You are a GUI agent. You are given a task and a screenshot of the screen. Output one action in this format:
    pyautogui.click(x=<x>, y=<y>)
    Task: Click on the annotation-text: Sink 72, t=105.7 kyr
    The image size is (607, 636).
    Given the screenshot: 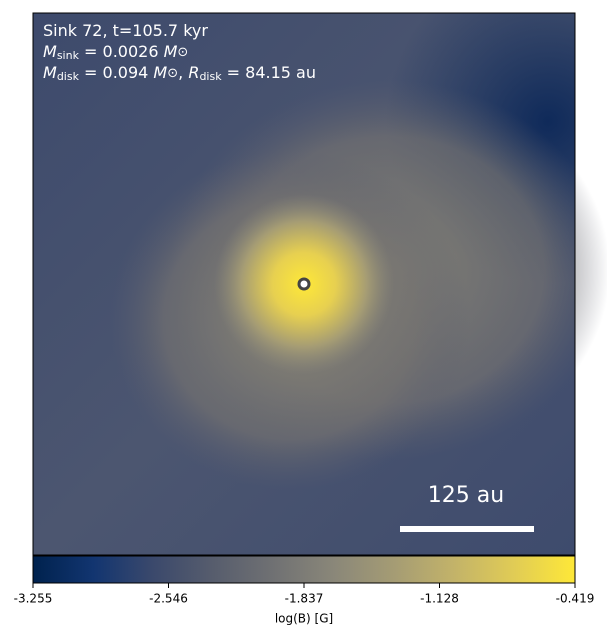 What is the action you would take?
    pyautogui.click(x=125, y=30)
    